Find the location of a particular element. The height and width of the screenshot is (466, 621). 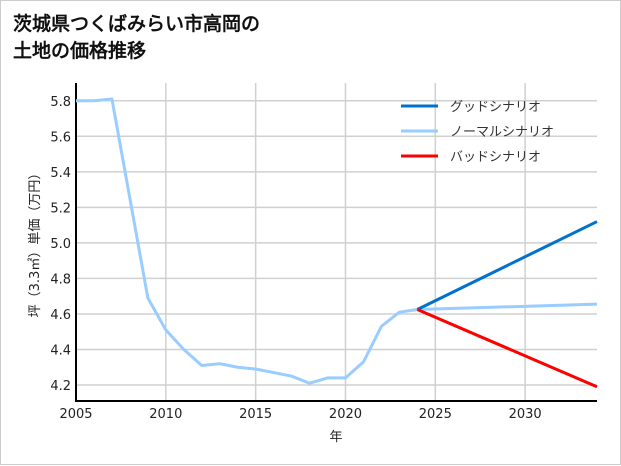

x-tick-label: 2030 is located at coordinates (525, 414).